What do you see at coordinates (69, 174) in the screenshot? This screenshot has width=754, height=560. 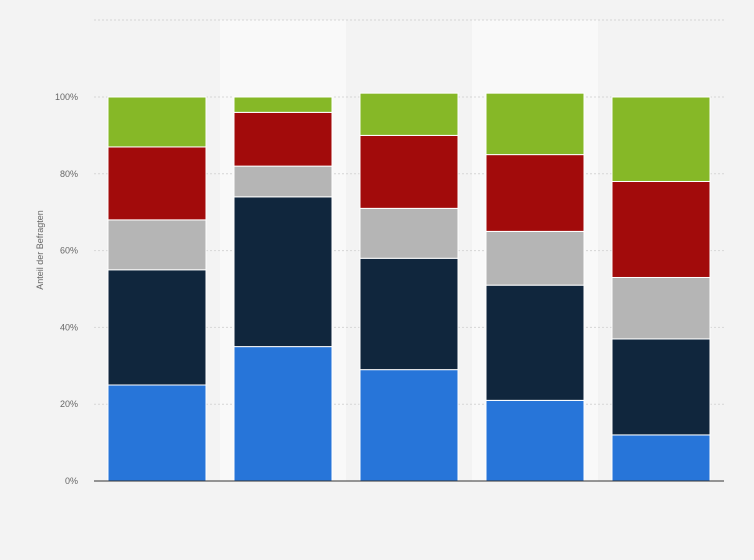 I see `y-tick-label: 80%` at bounding box center [69, 174].